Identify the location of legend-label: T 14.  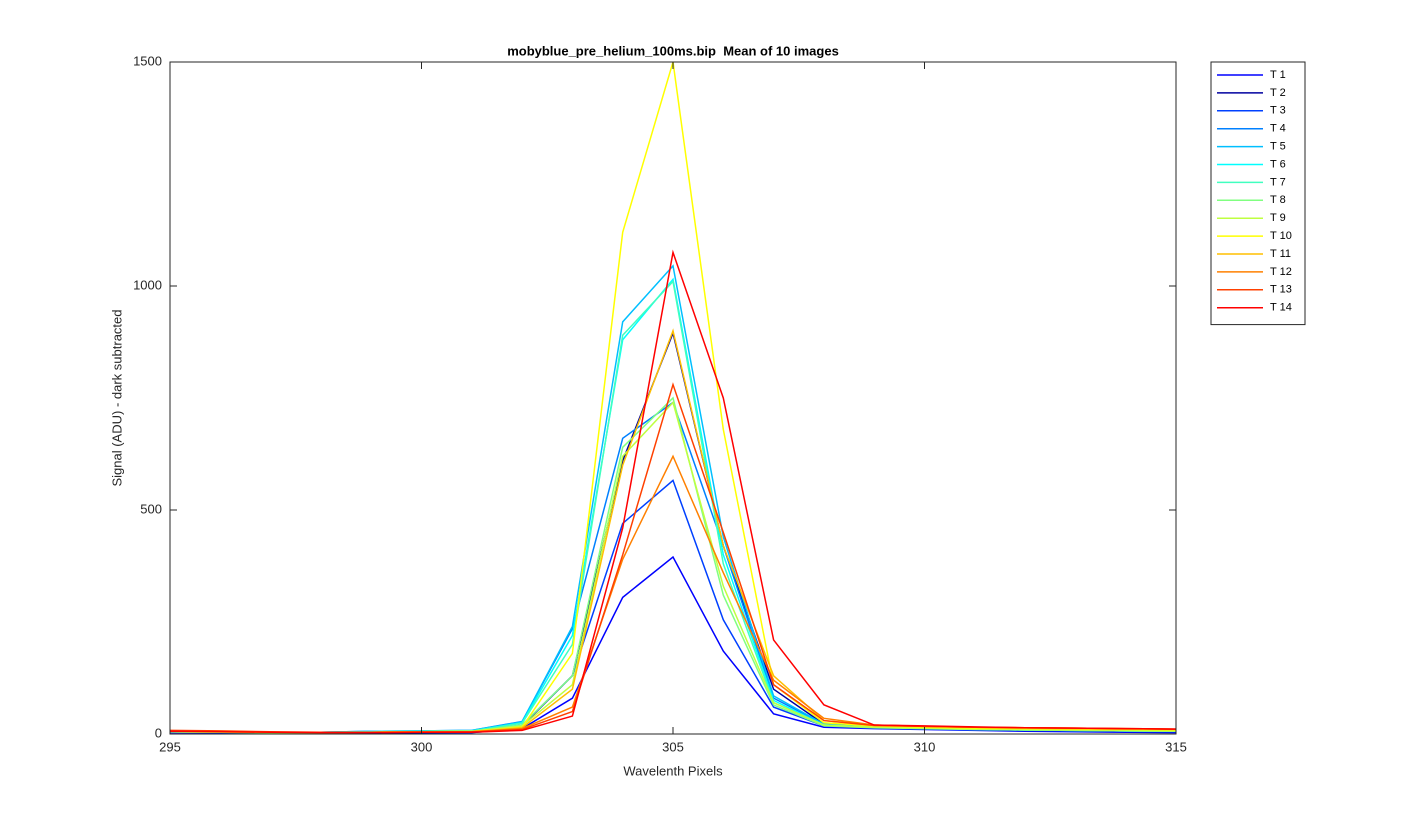
(1281, 308).